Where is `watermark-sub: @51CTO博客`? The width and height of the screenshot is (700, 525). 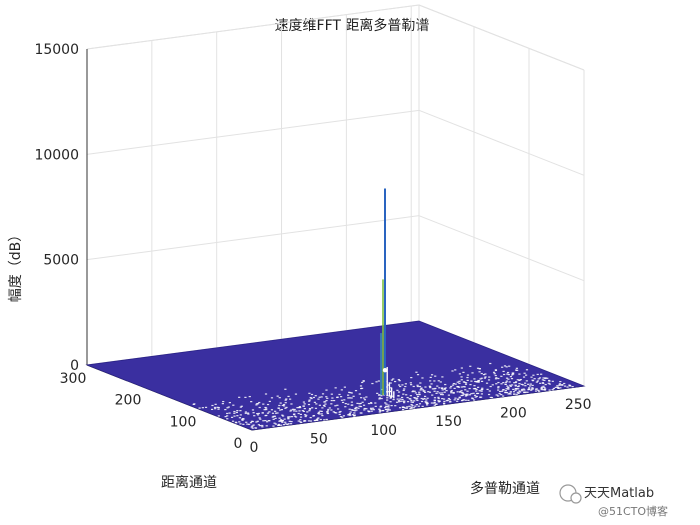
watermark-sub: @51CTO博客 is located at coordinates (633, 511).